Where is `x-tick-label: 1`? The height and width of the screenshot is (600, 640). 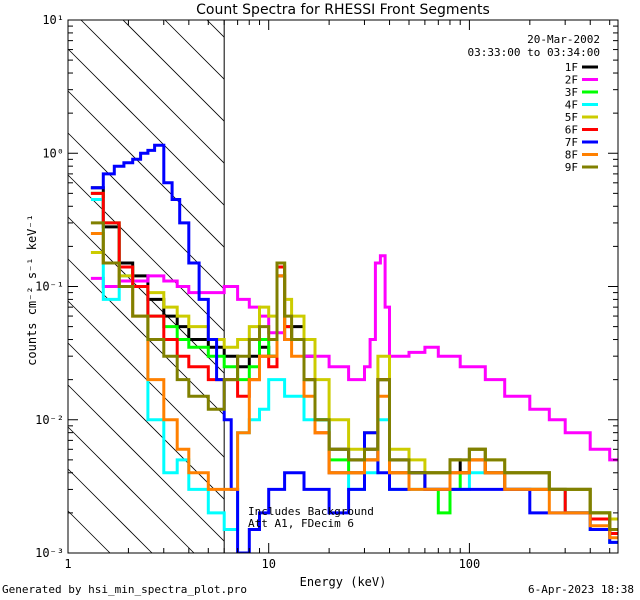
x-tick-label: 1 is located at coordinates (67, 564).